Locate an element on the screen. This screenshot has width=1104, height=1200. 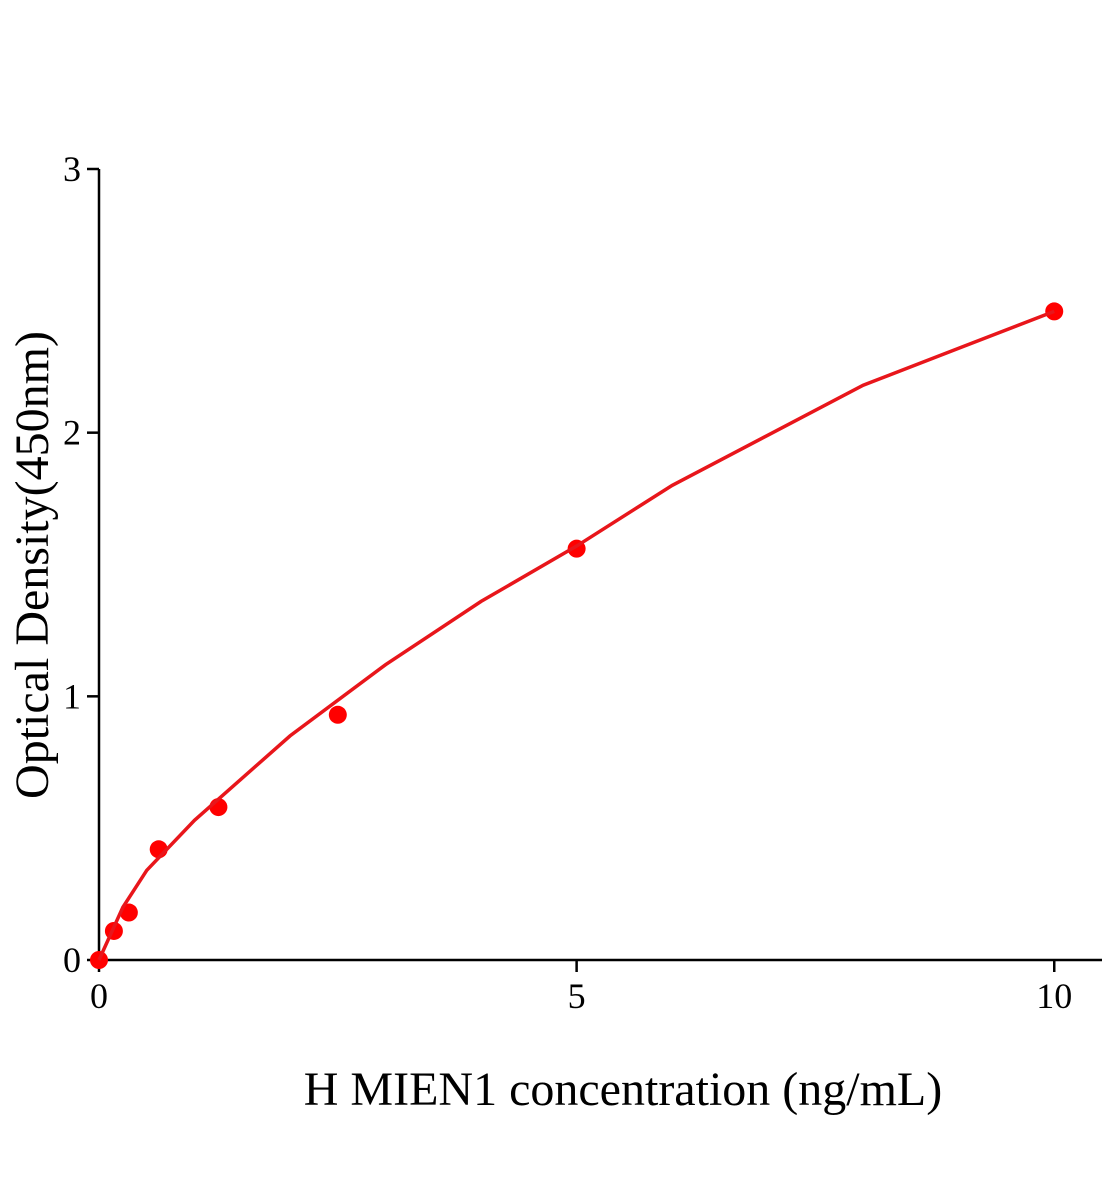
x-tick-label: 5 is located at coordinates (577, 996).